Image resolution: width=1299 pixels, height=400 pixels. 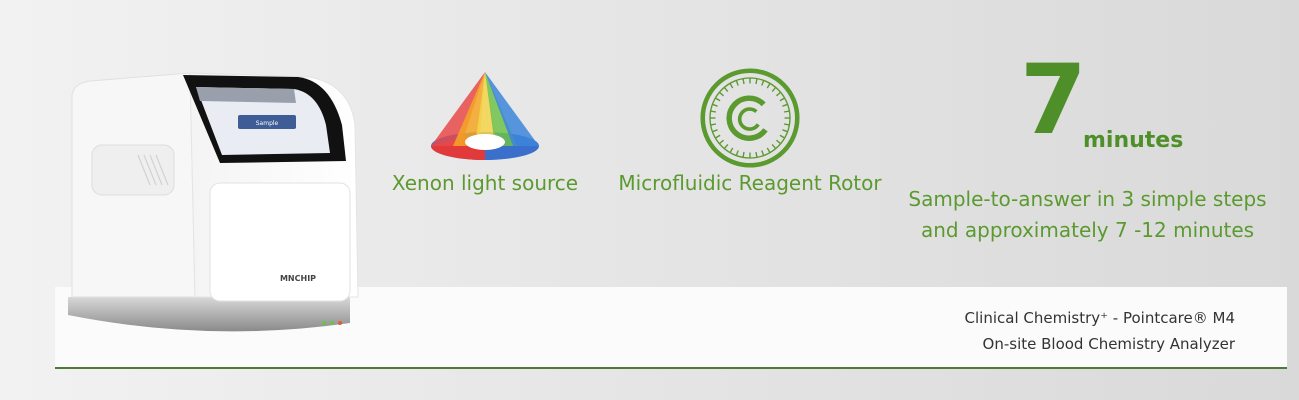 I want to click on turnaround-line-1: Sample-to-answer in 3 simple steps, so click(x=1087, y=199).